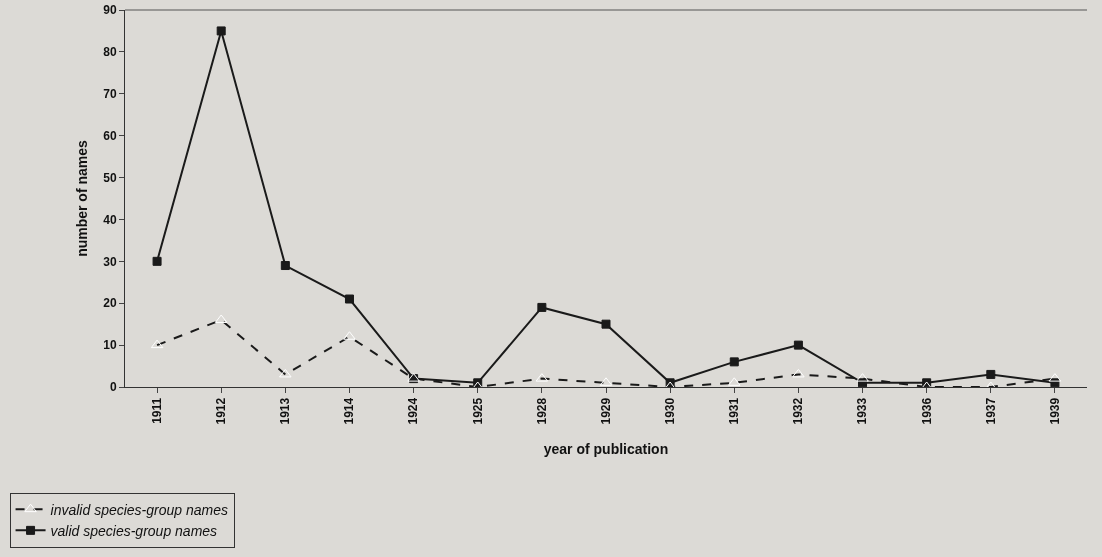 Image resolution: width=1102 pixels, height=557 pixels. I want to click on y-tick-label: 20, so click(110, 303).